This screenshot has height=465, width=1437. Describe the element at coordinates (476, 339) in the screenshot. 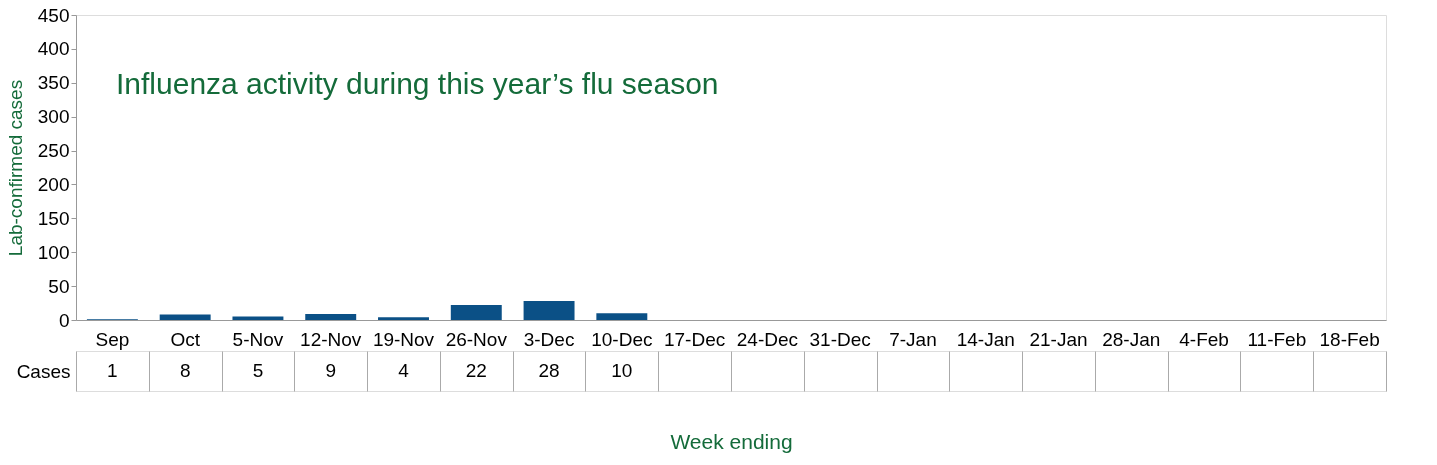

I see `x-tick-label: 26-Nov` at that location.